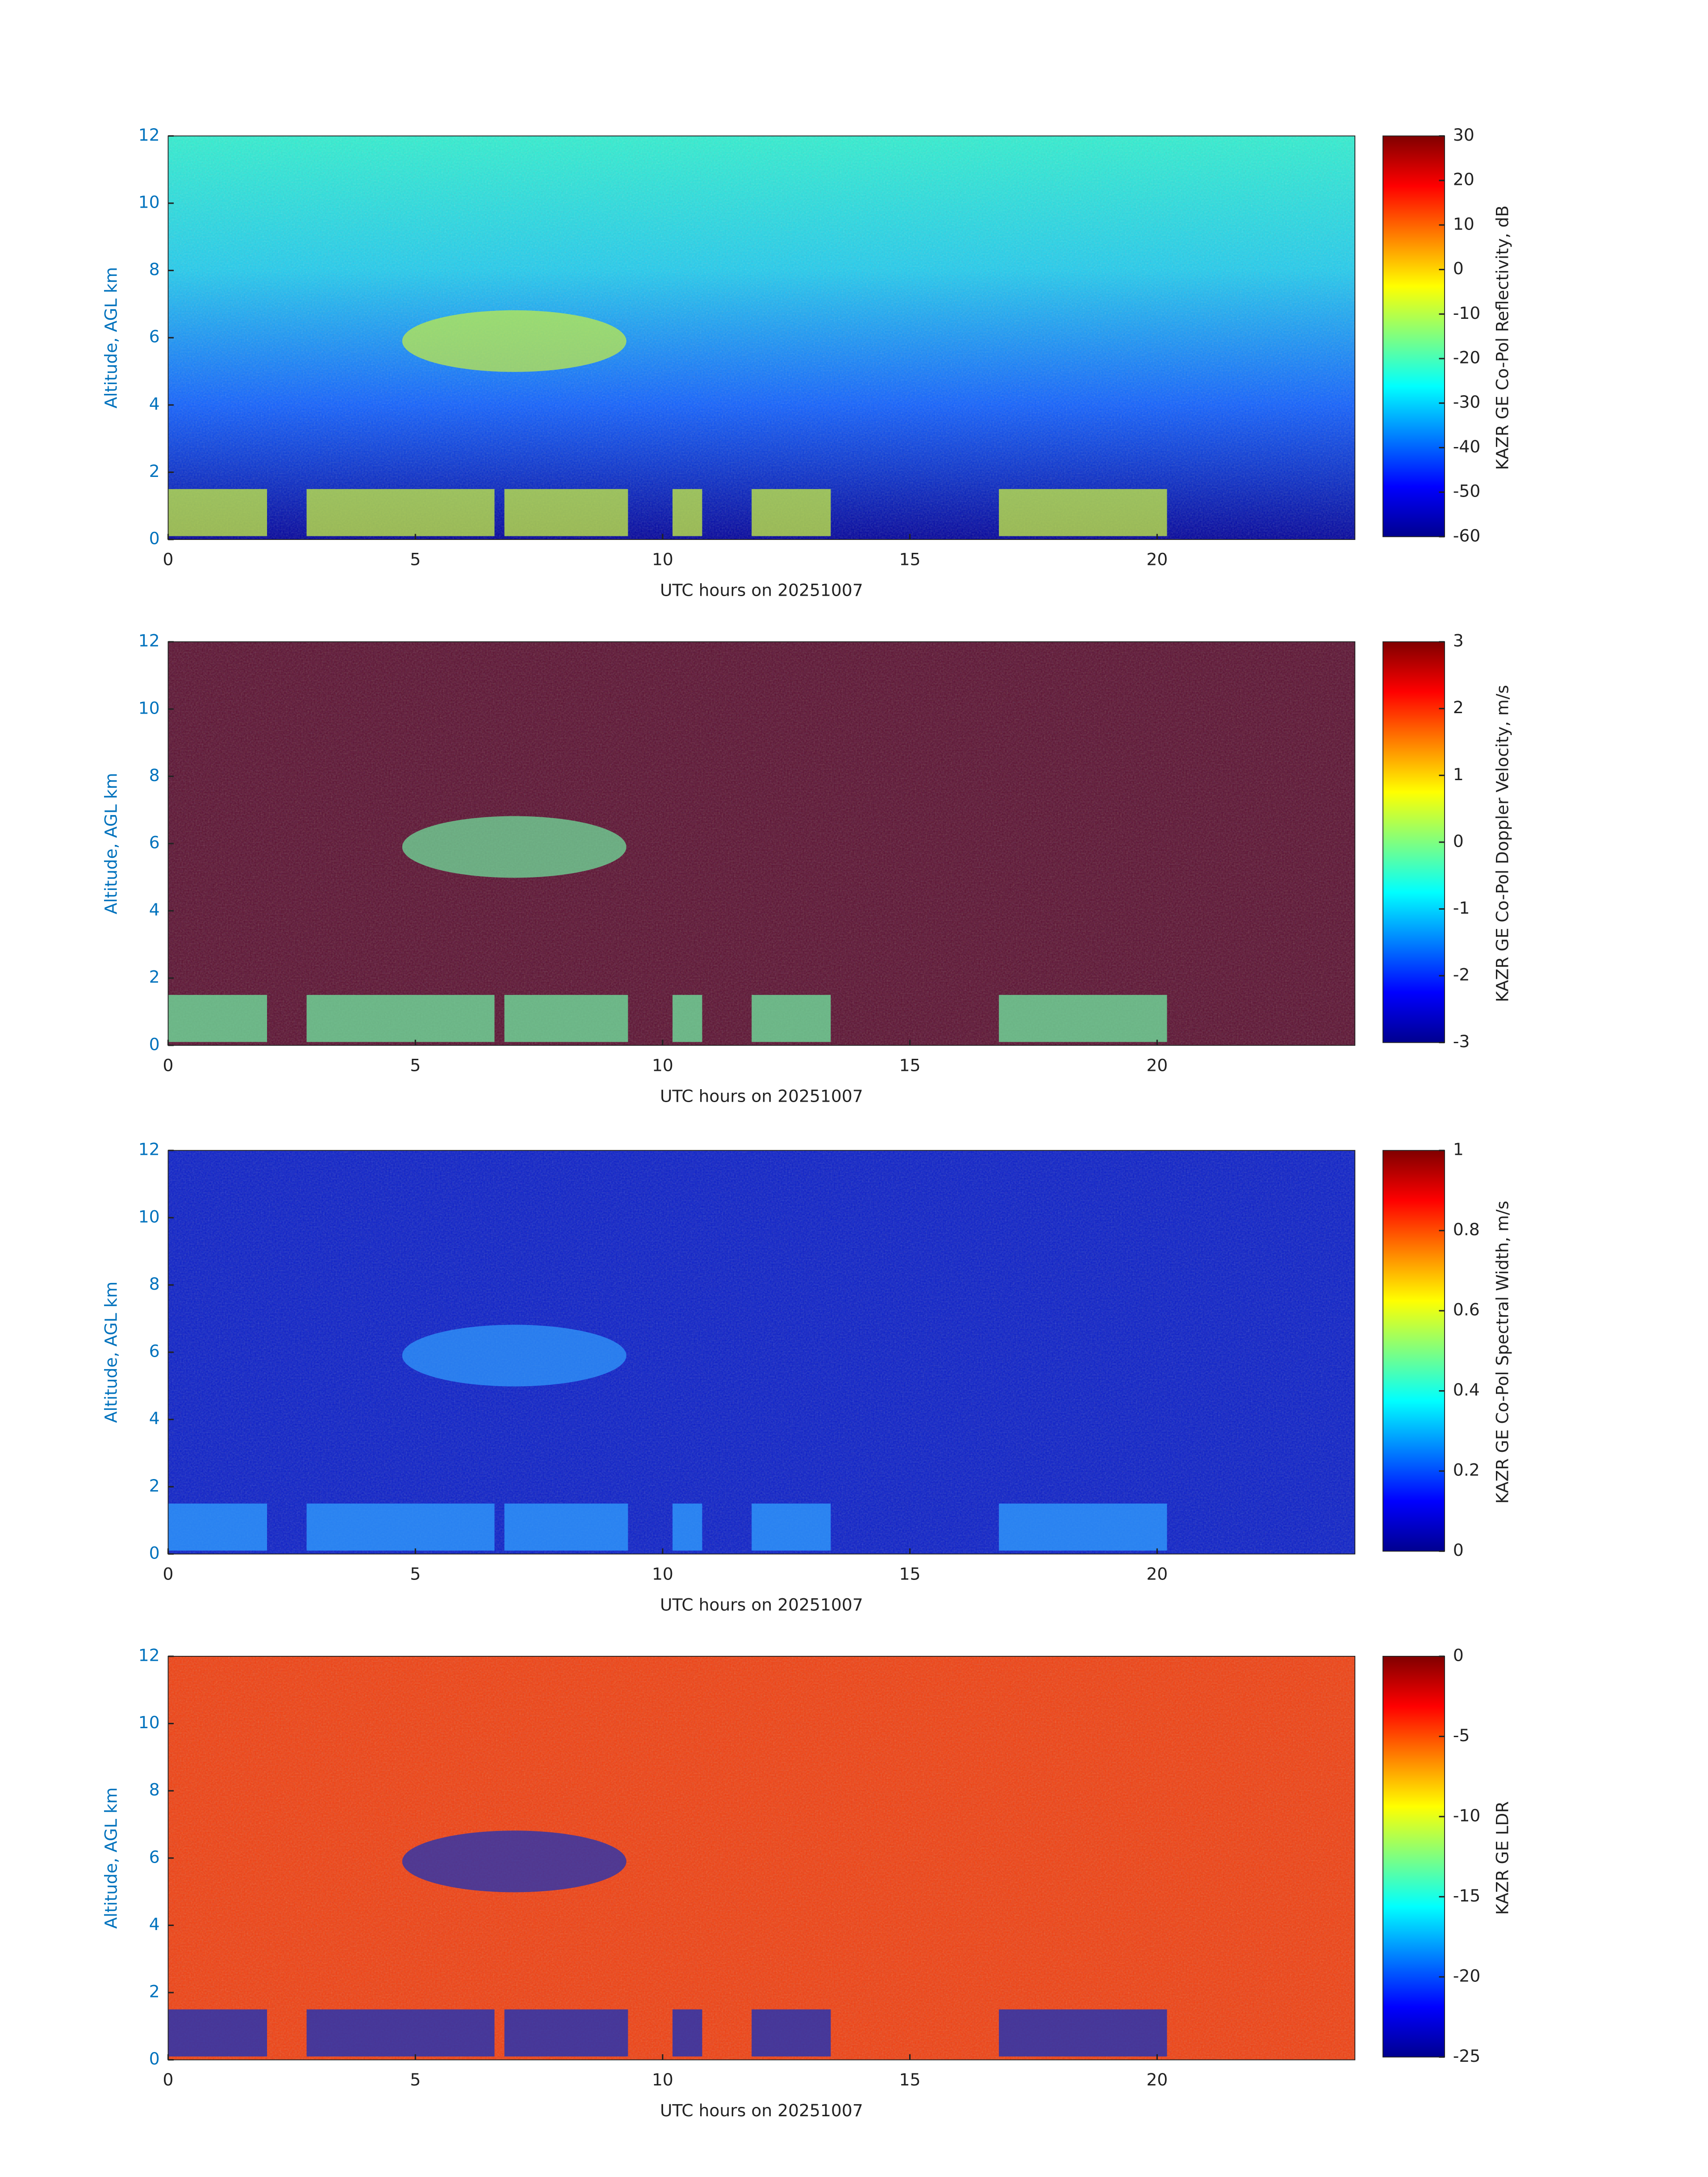 This screenshot has height=2177, width=1708. What do you see at coordinates (1458, 641) in the screenshot?
I see `colorbar-tick-label: 3` at bounding box center [1458, 641].